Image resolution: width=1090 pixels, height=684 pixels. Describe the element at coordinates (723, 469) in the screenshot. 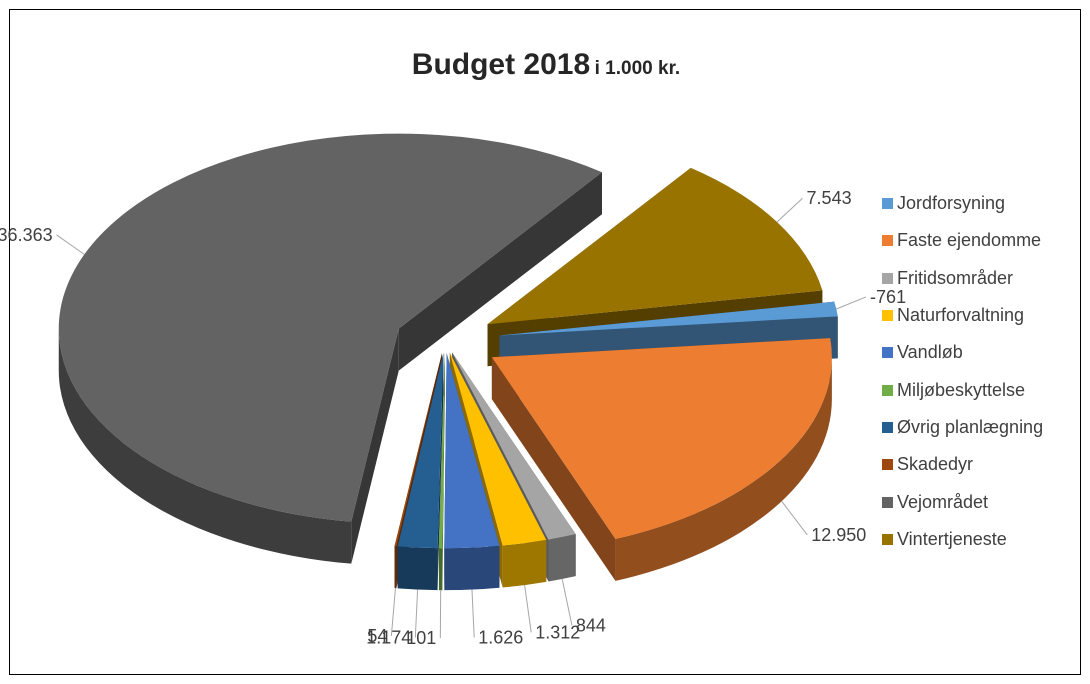

I see `slice-side-faste-ejendomme` at that location.